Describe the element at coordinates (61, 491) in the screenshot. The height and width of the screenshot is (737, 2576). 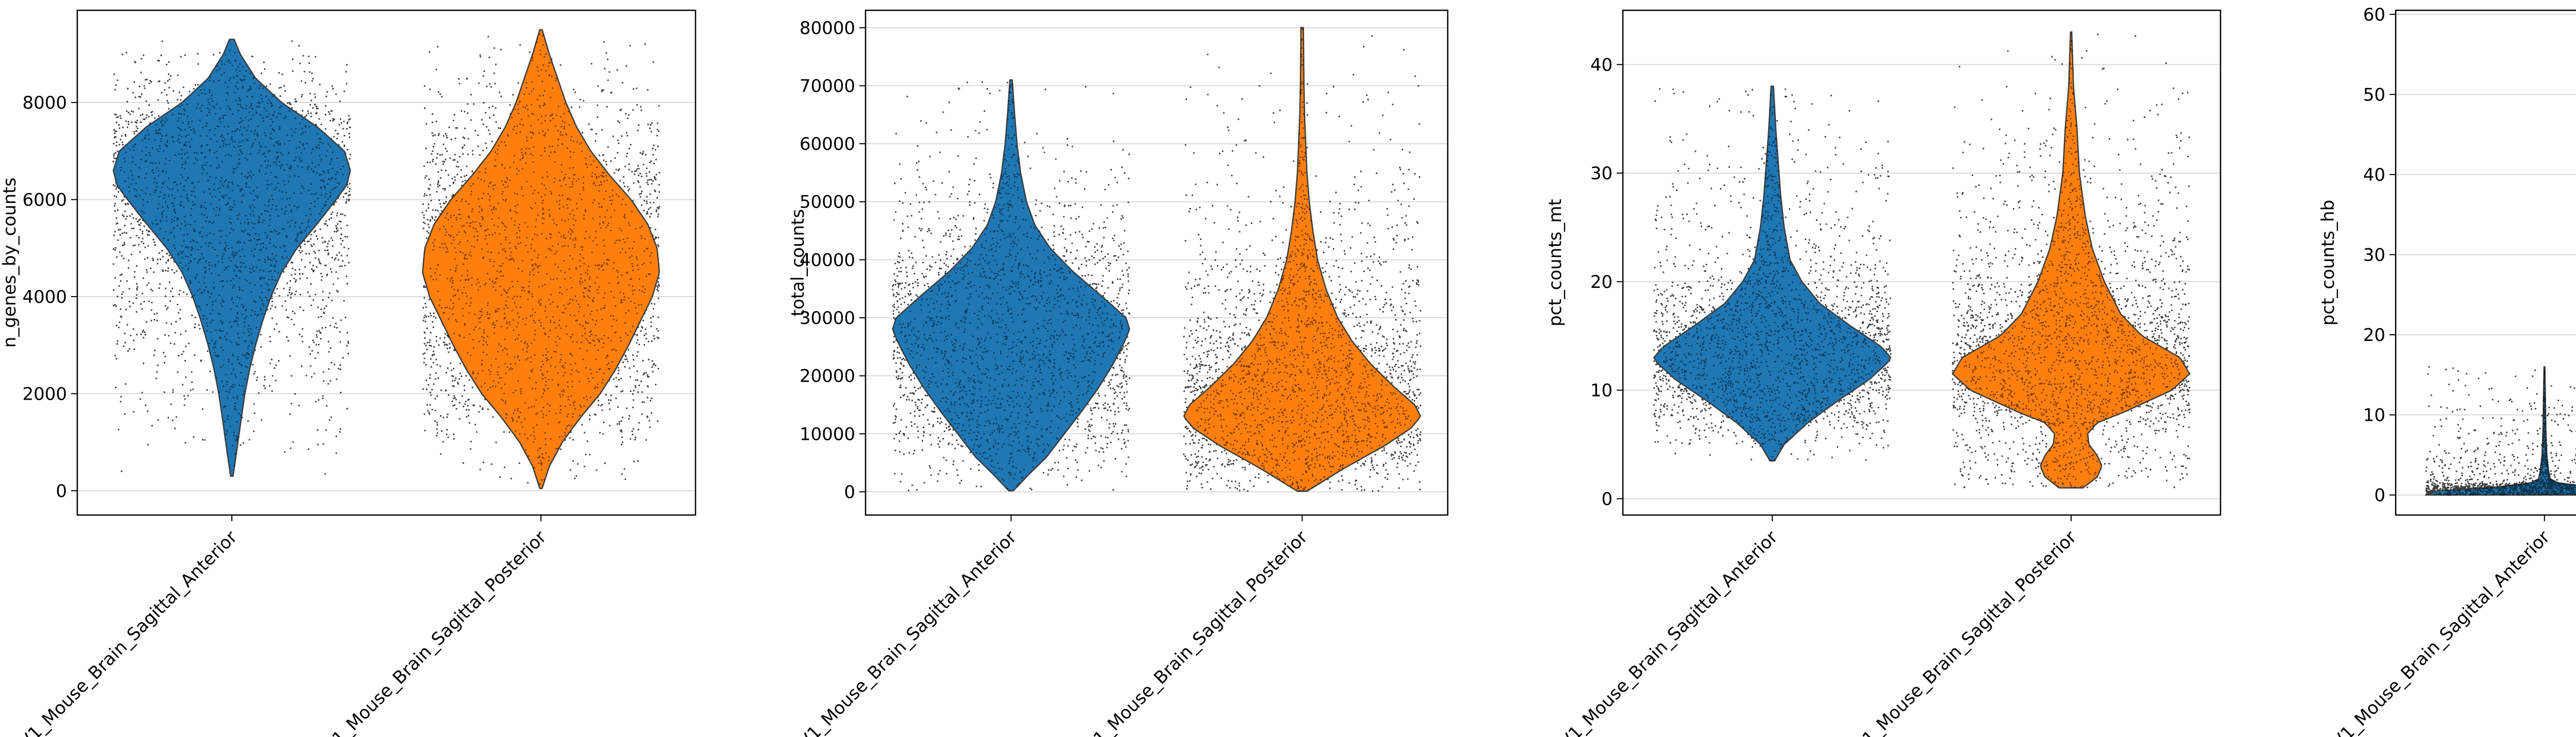
I see `y-tick-label: 0` at that location.